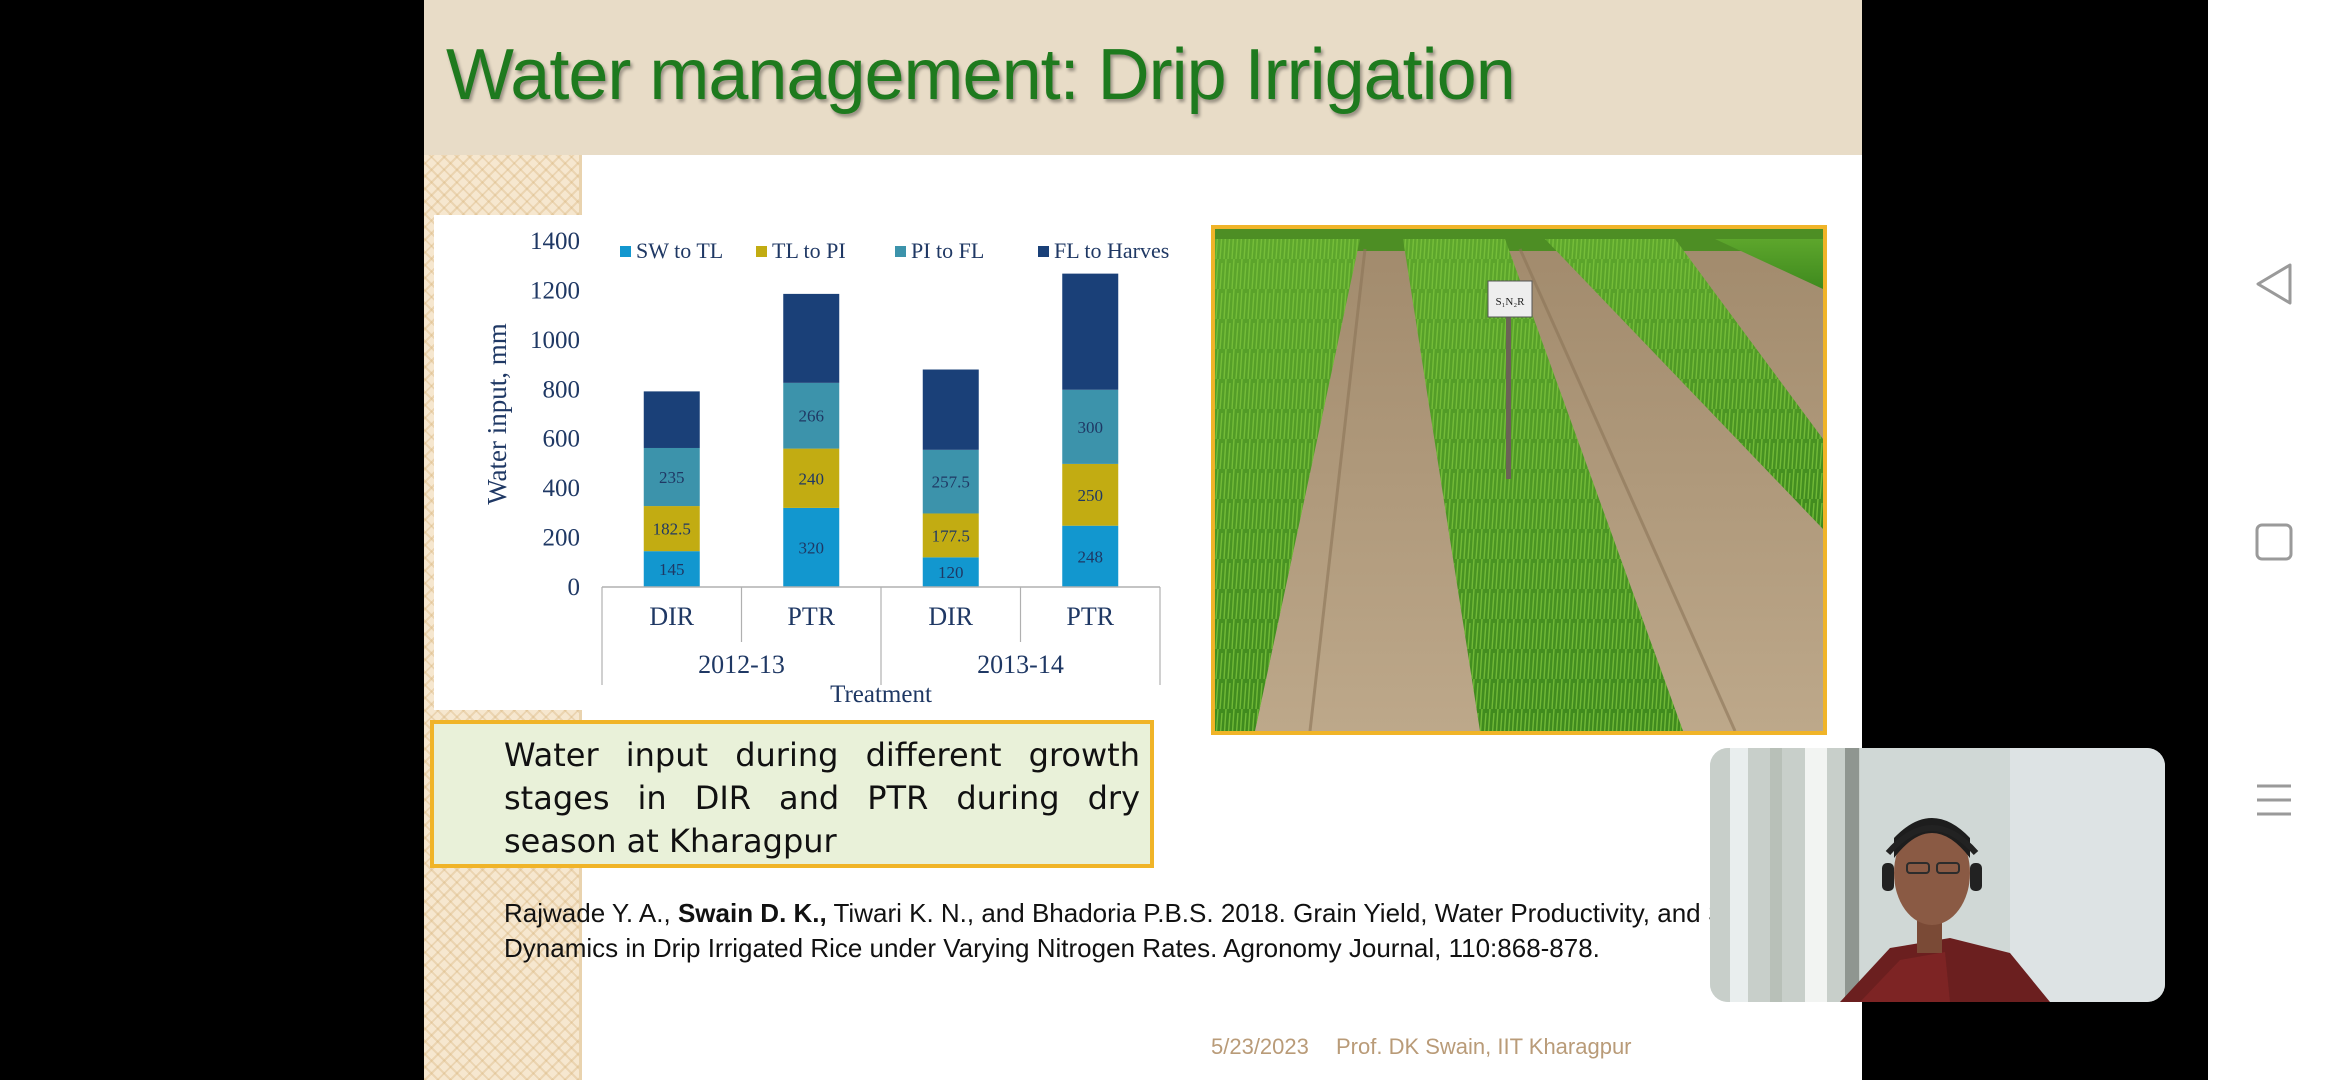 This screenshot has width=2340, height=1080. What do you see at coordinates (555, 340) in the screenshot?
I see `y-tick-label: 1000` at bounding box center [555, 340].